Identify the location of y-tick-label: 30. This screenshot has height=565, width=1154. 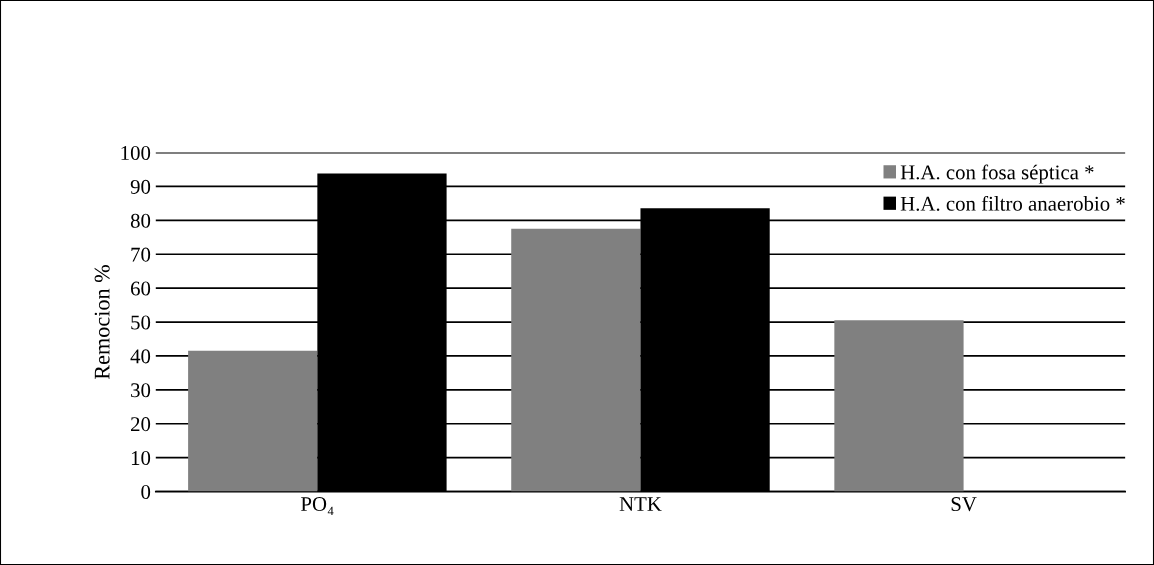
(141, 390).